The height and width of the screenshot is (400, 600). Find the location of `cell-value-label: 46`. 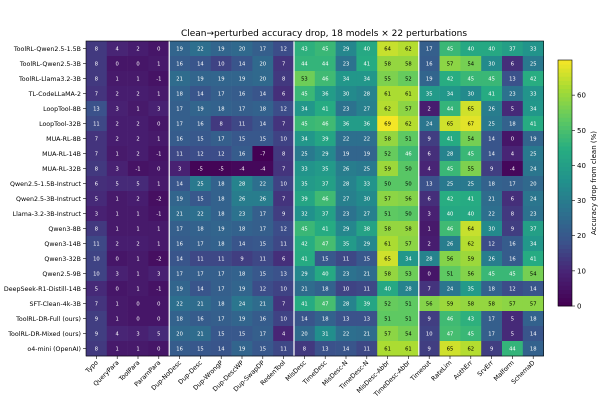

cell-value-label: 46 is located at coordinates (325, 80).